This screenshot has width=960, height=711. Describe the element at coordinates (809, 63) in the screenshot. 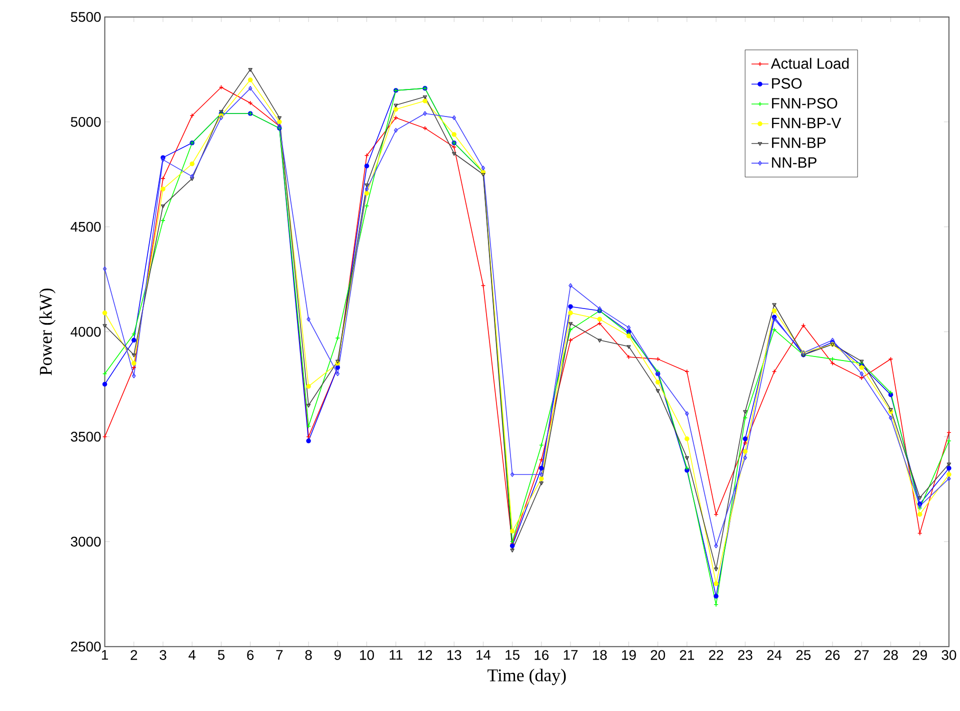

I see `legend-label: Actual Load` at that location.